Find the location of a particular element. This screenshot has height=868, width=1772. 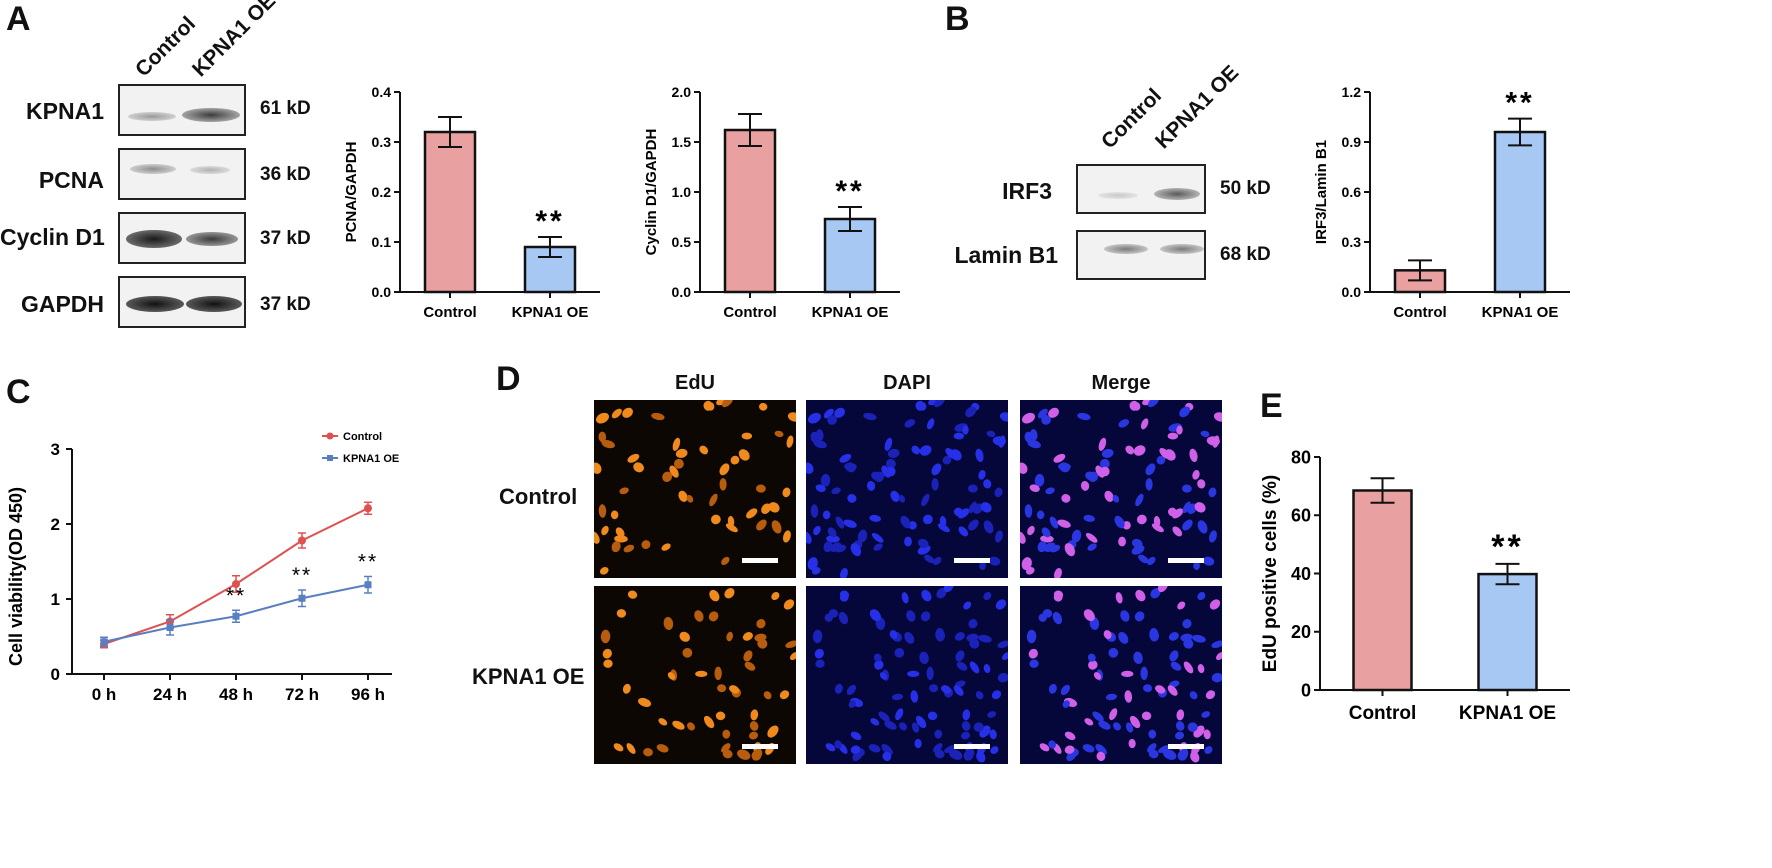

y-tick-label: 0.3 is located at coordinates (382, 142).